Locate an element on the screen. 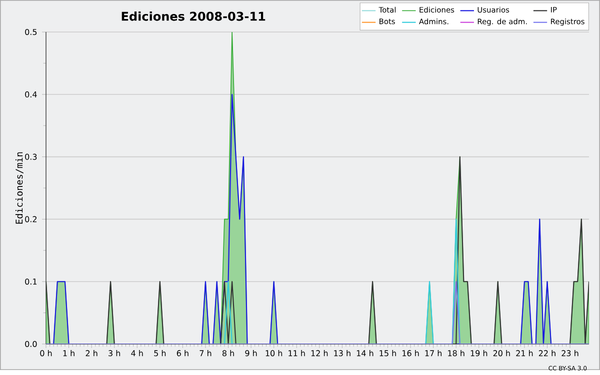 This screenshot has height=375, width=600. x-tick-label: 2 h is located at coordinates (92, 353).